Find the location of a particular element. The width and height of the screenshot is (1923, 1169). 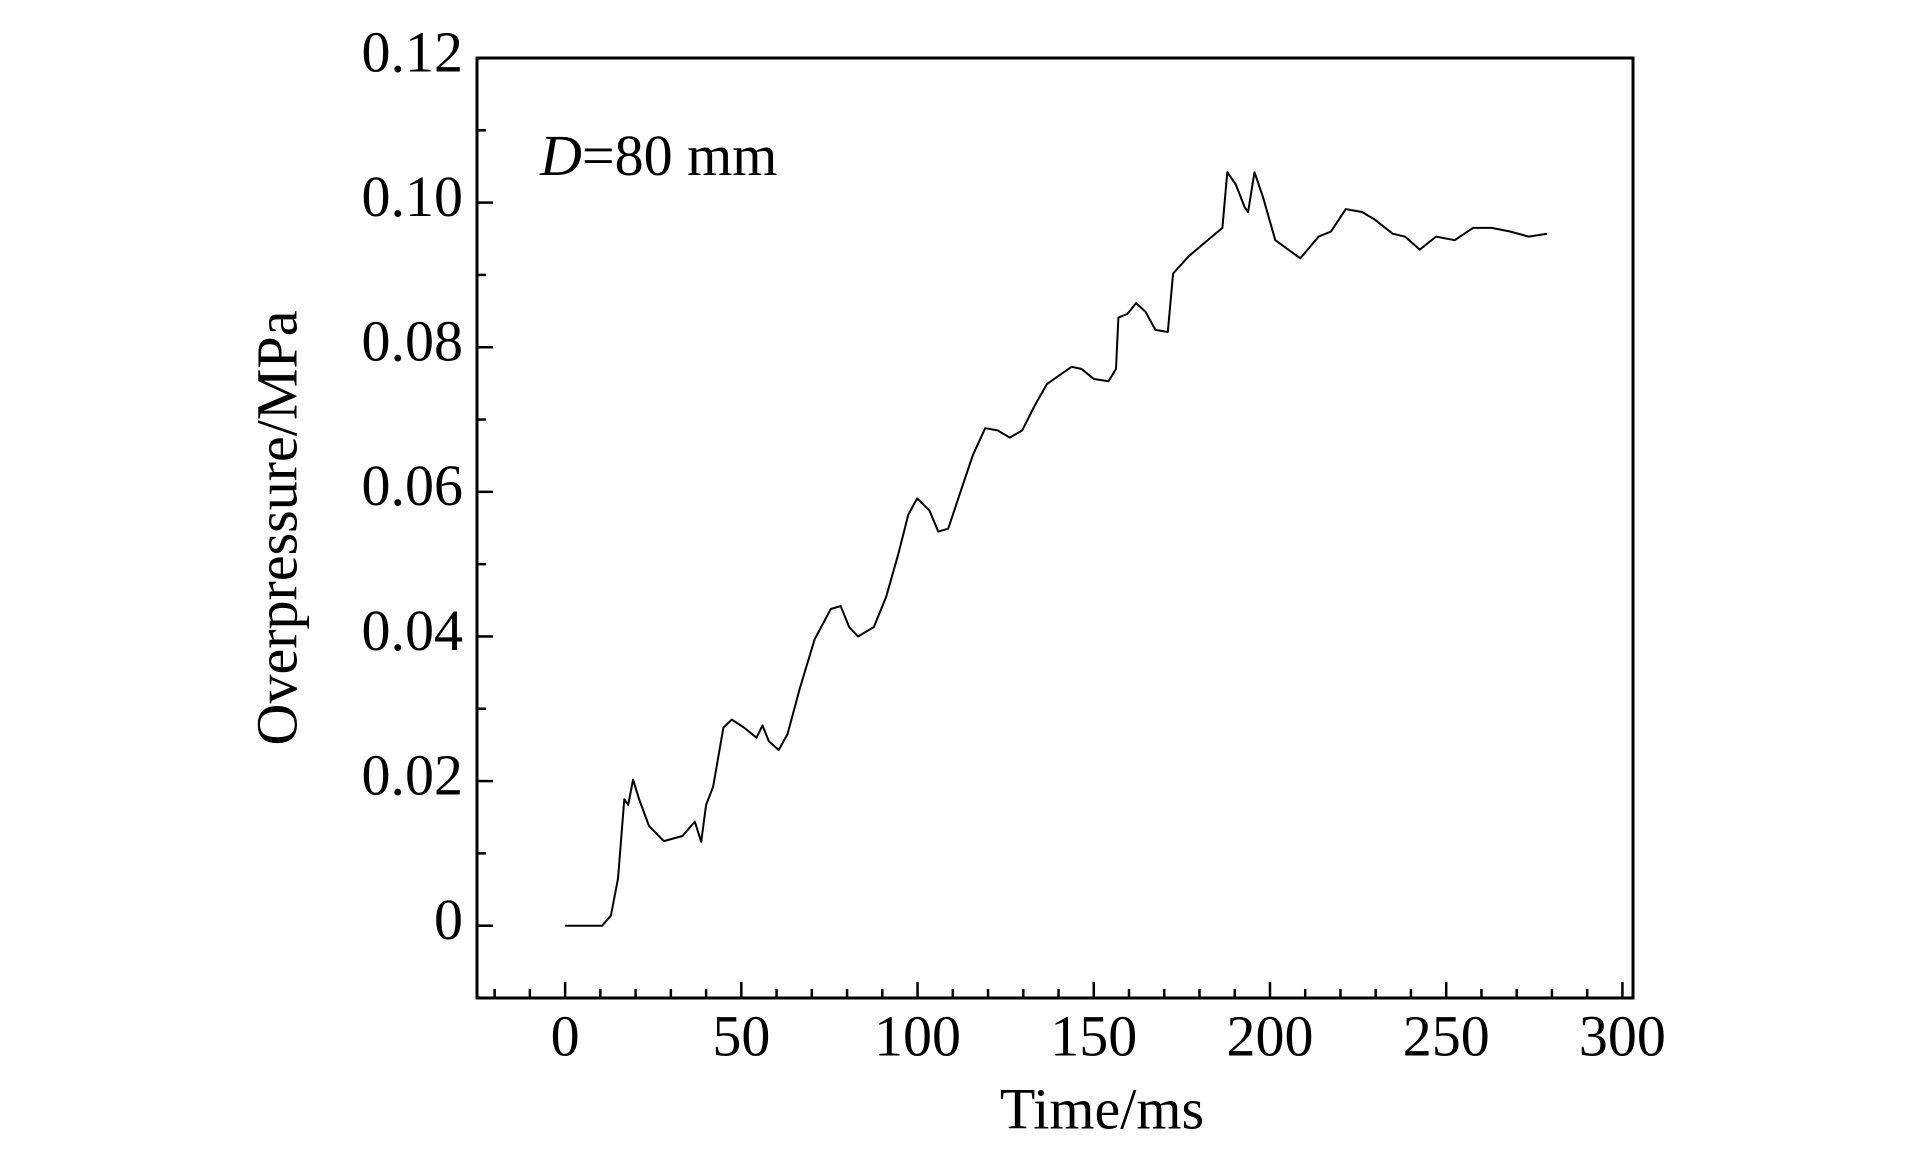

x-tick-label: 150 is located at coordinates (1093, 1035).